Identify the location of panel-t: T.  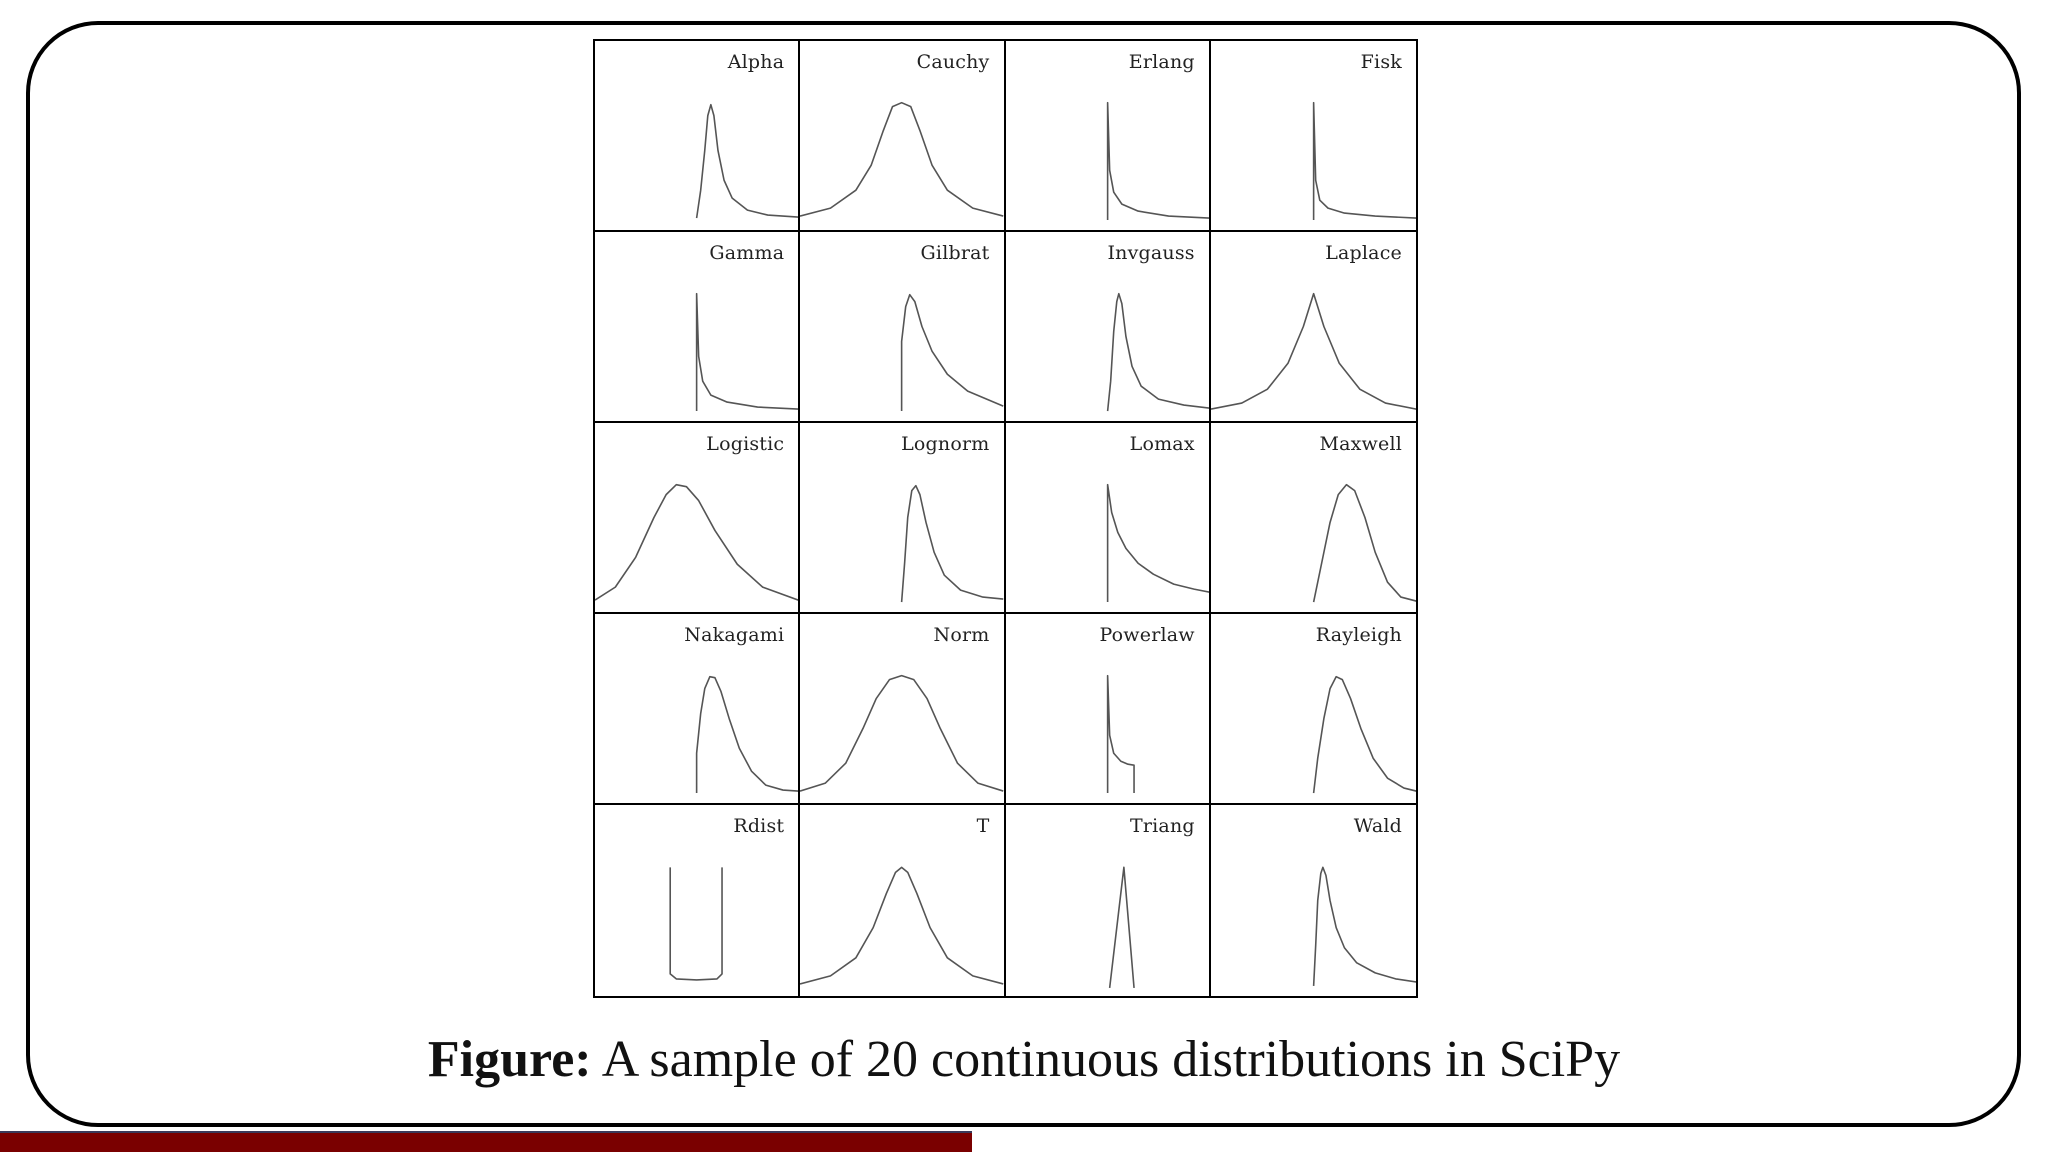
(903, 900).